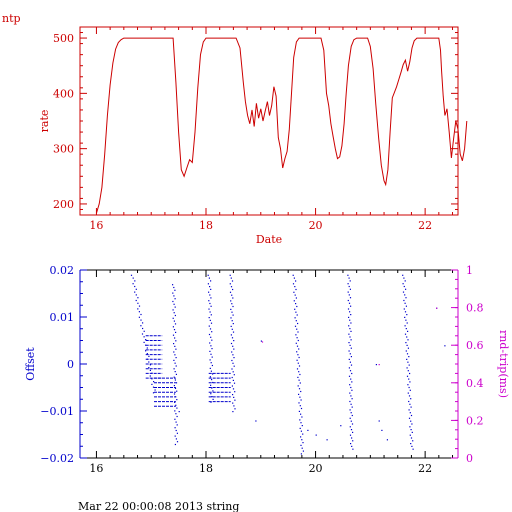 The width and height of the screenshot is (512, 512). What do you see at coordinates (269, 239) in the screenshot?
I see `rate-x-axis-label: Date` at bounding box center [269, 239].